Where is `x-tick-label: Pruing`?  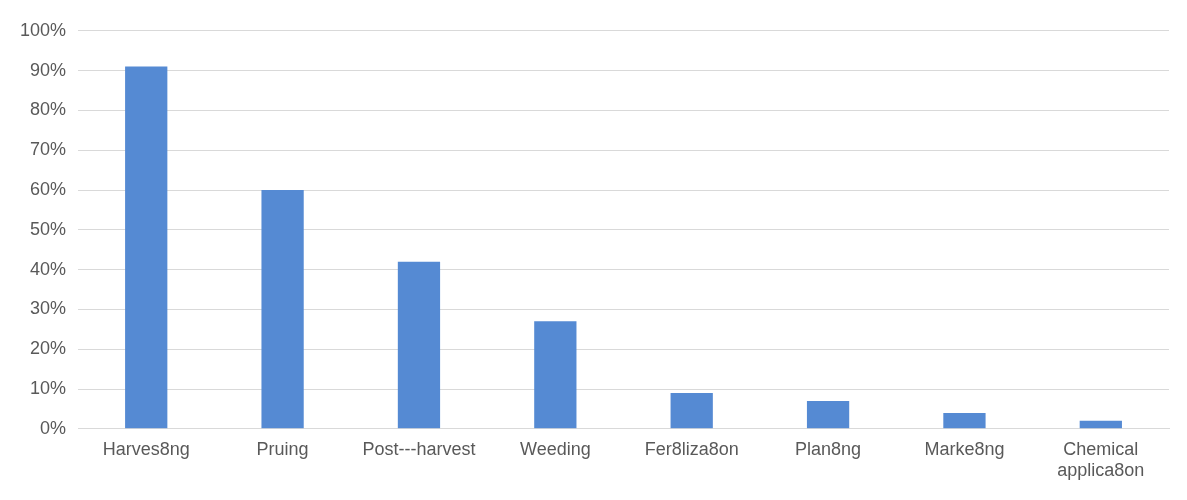
x-tick-label: Pruing is located at coordinates (282, 448).